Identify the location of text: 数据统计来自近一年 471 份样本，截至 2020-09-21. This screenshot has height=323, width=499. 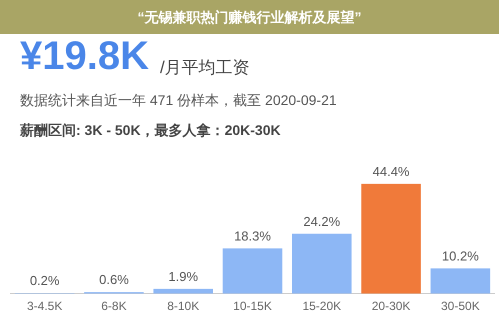
(178, 101).